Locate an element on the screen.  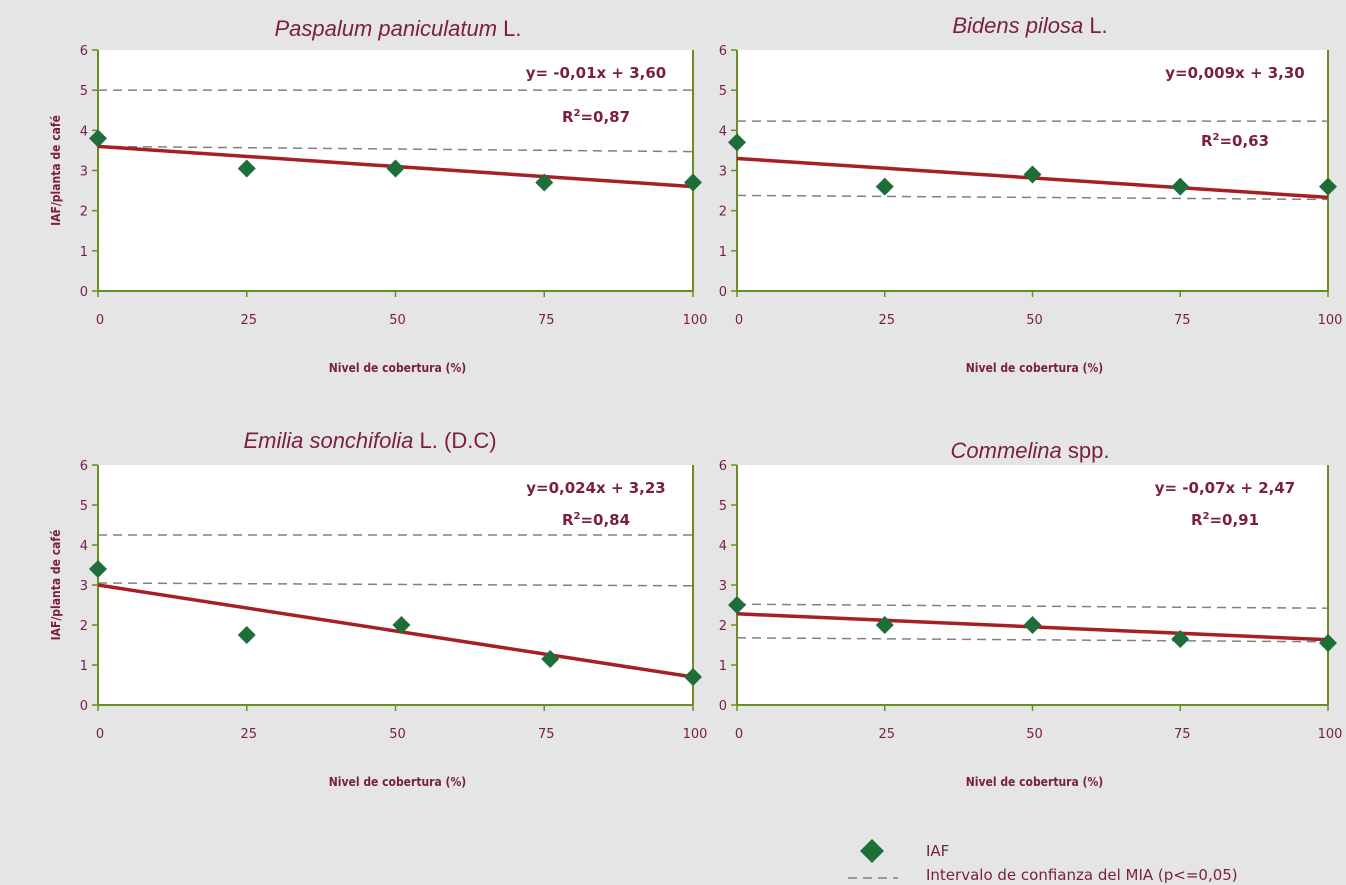
regression-equation: y=0,009x + 3,30 is located at coordinates (1235, 73).